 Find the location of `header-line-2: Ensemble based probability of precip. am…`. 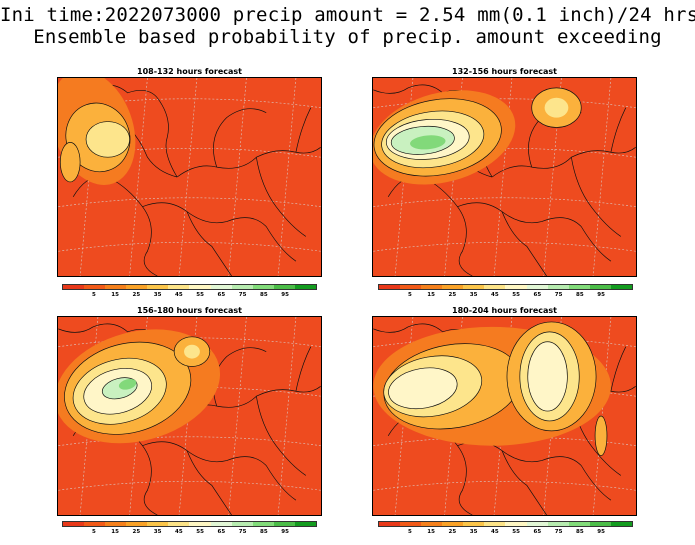

header-line-2: Ensemble based probability of precip. am… is located at coordinates (347, 37).